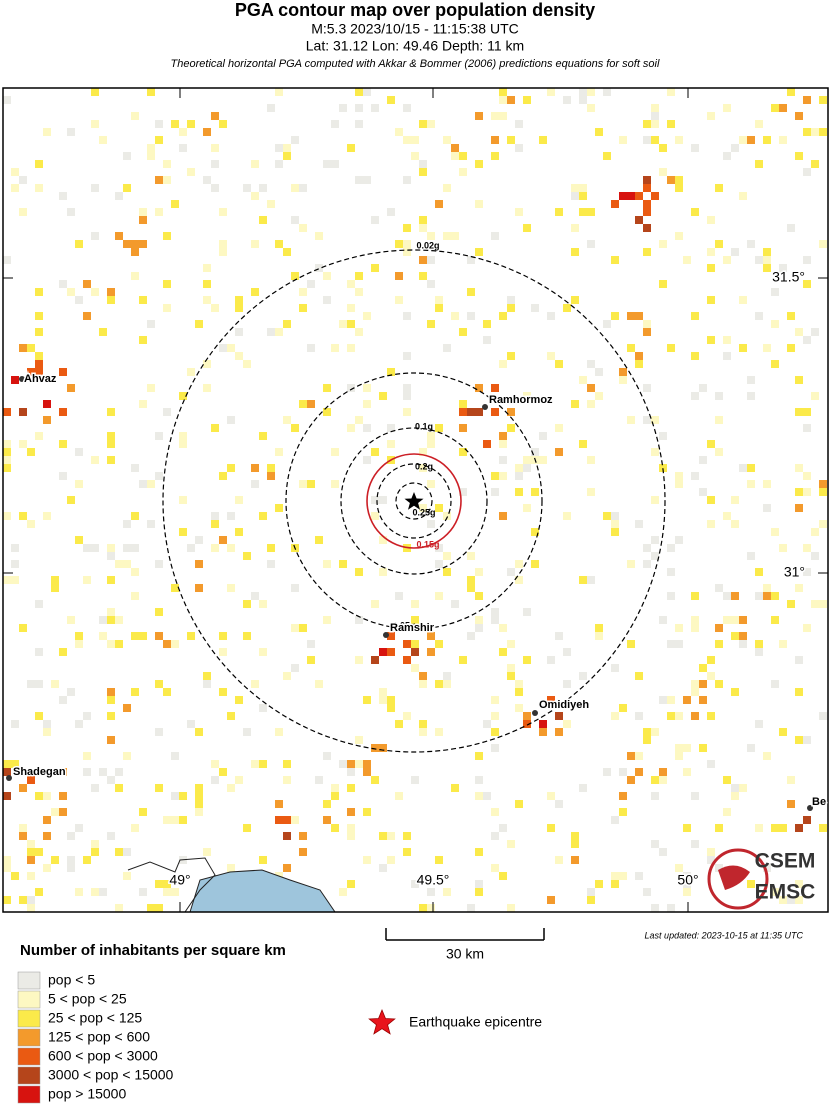  Describe the element at coordinates (103, 1056) in the screenshot. I see `legend-label: 600 < pop < 3000` at that location.